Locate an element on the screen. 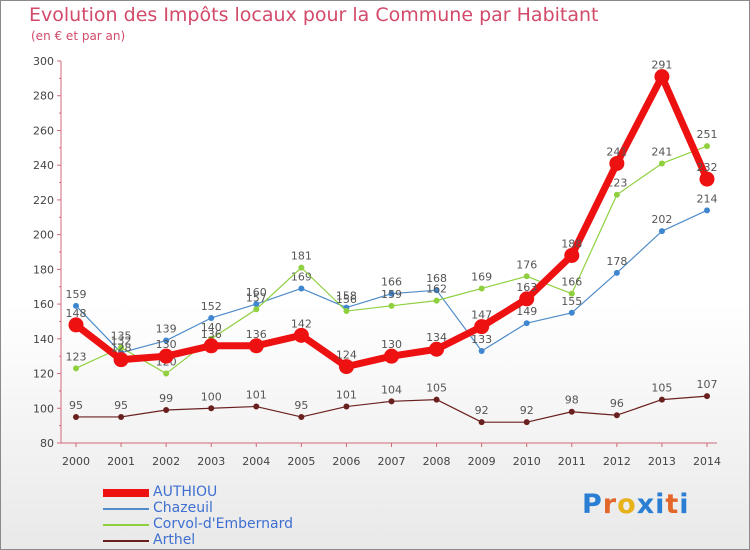  data-label-chazeuil: 132 is located at coordinates (121, 341).